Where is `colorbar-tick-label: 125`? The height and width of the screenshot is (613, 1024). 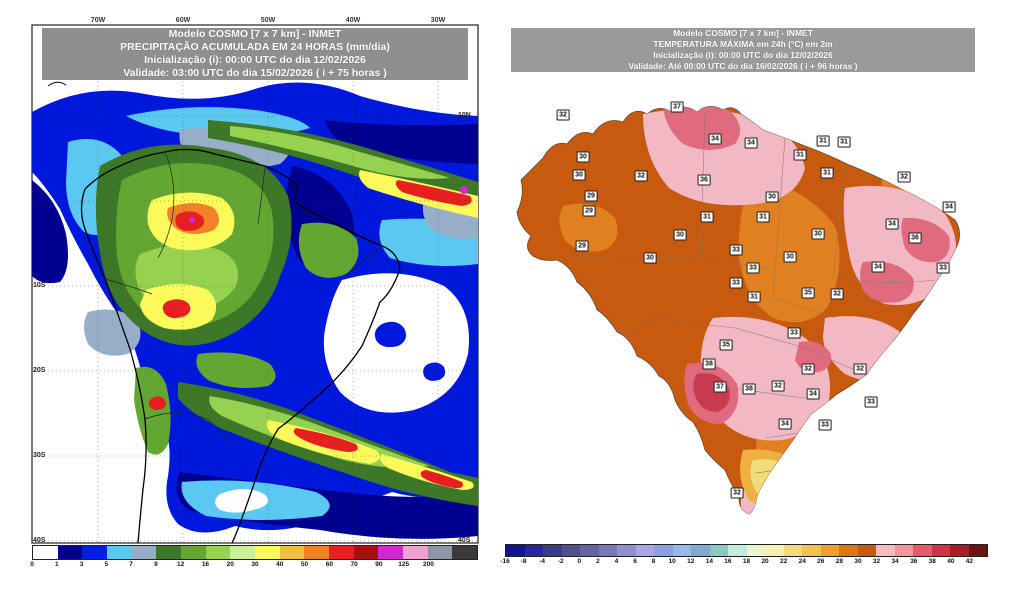
colorbar-tick-label: 125 is located at coordinates (404, 564).